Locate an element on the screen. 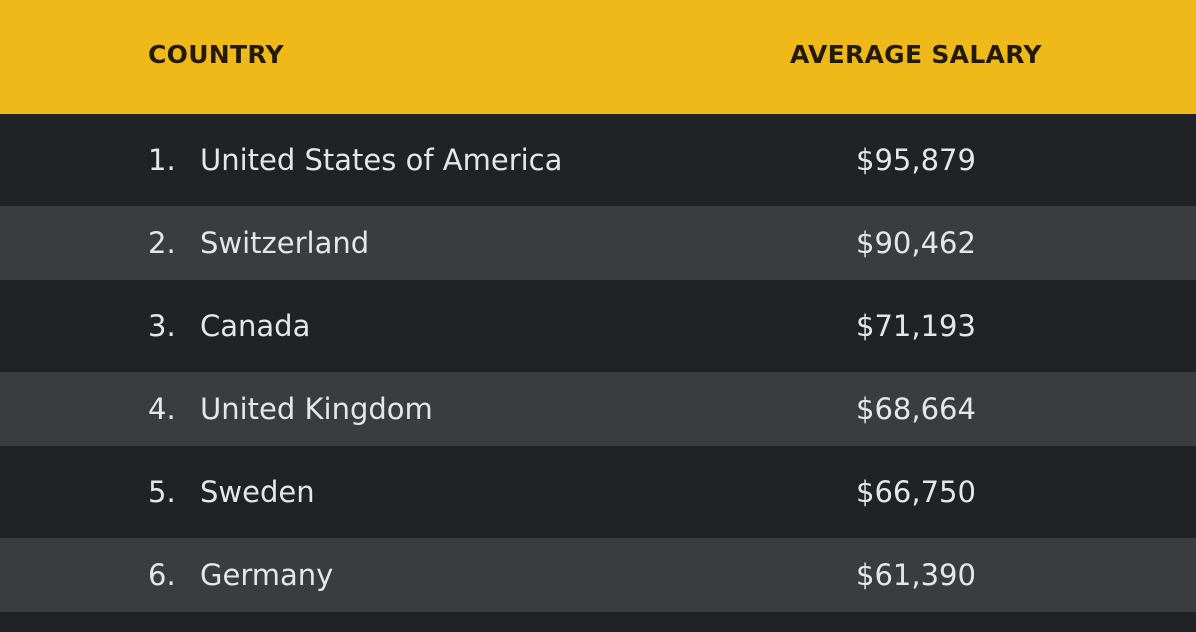  row-country: United States of America is located at coordinates (381, 160).